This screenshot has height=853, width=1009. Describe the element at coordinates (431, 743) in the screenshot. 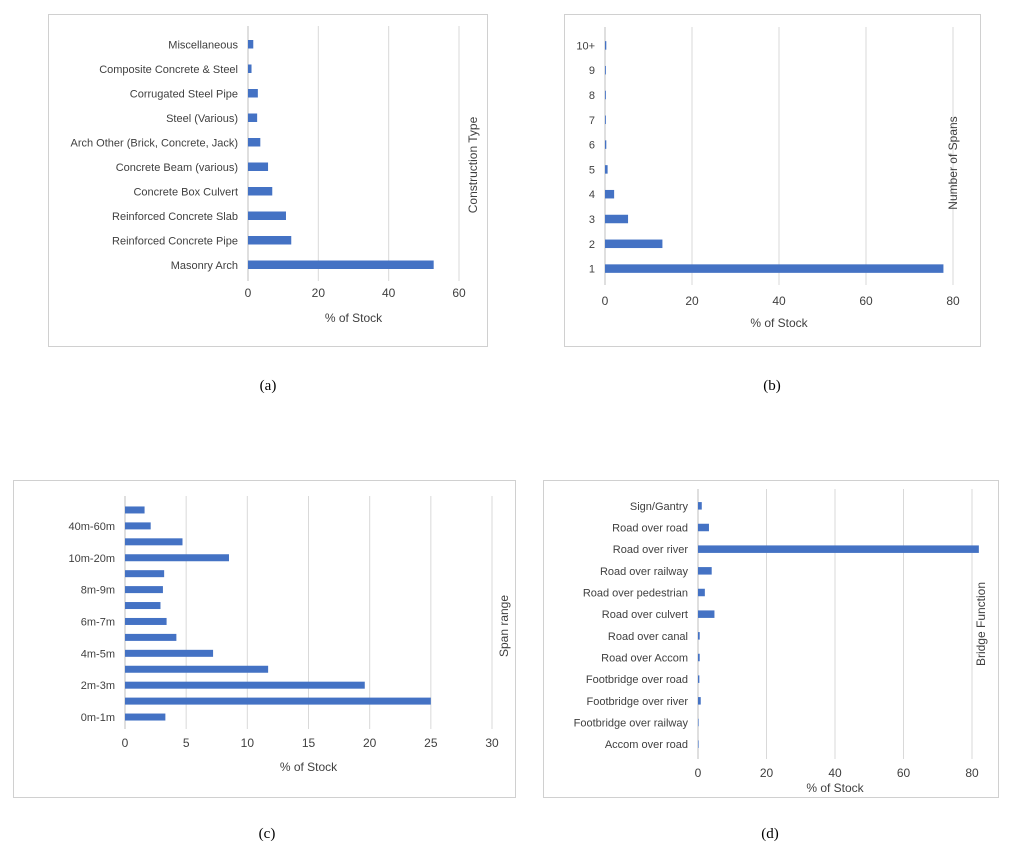

I see `chart-c-x-tick-label: 25` at that location.